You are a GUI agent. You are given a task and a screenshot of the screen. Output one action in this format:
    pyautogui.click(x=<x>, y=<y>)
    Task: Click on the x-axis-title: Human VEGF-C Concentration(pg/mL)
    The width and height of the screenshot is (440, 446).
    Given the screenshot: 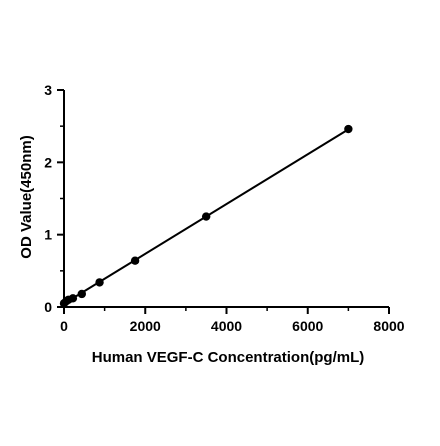 What is the action you would take?
    pyautogui.click(x=228, y=357)
    